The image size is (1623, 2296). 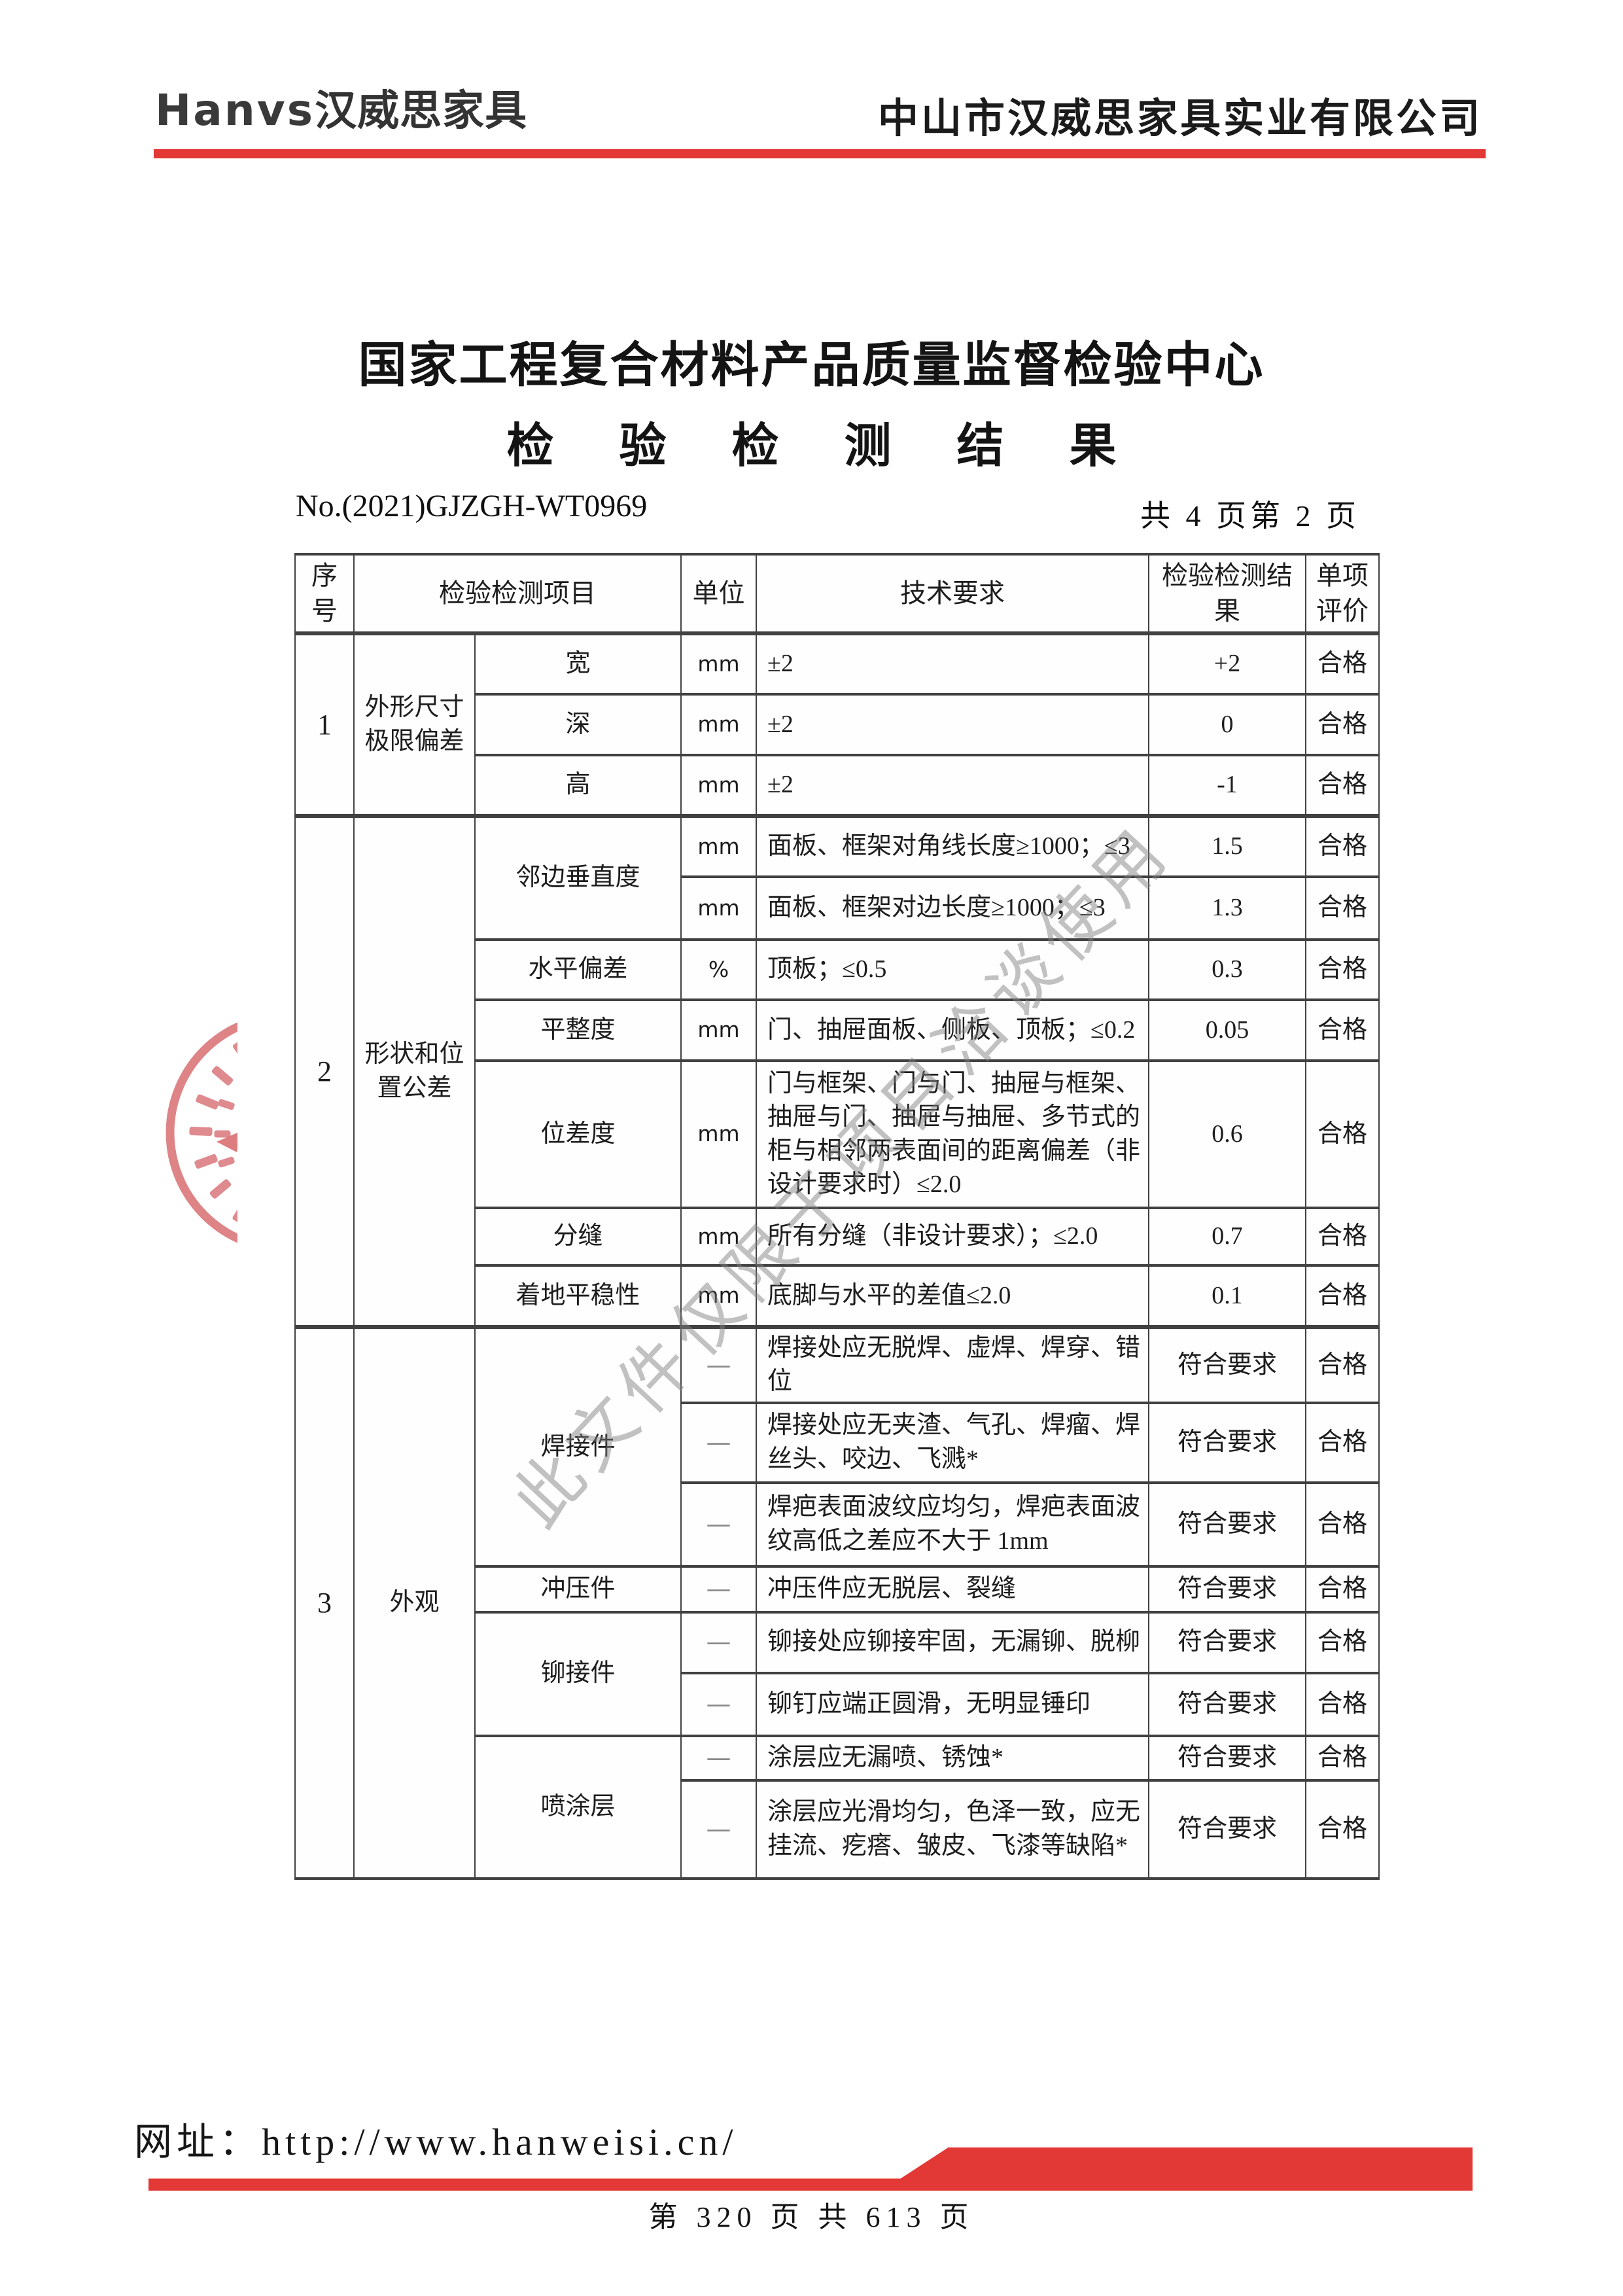 I want to click on table-row: 冲压件 — 冲压件应无脱层、裂缝 符合要求 合格, so click(x=838, y=1589).